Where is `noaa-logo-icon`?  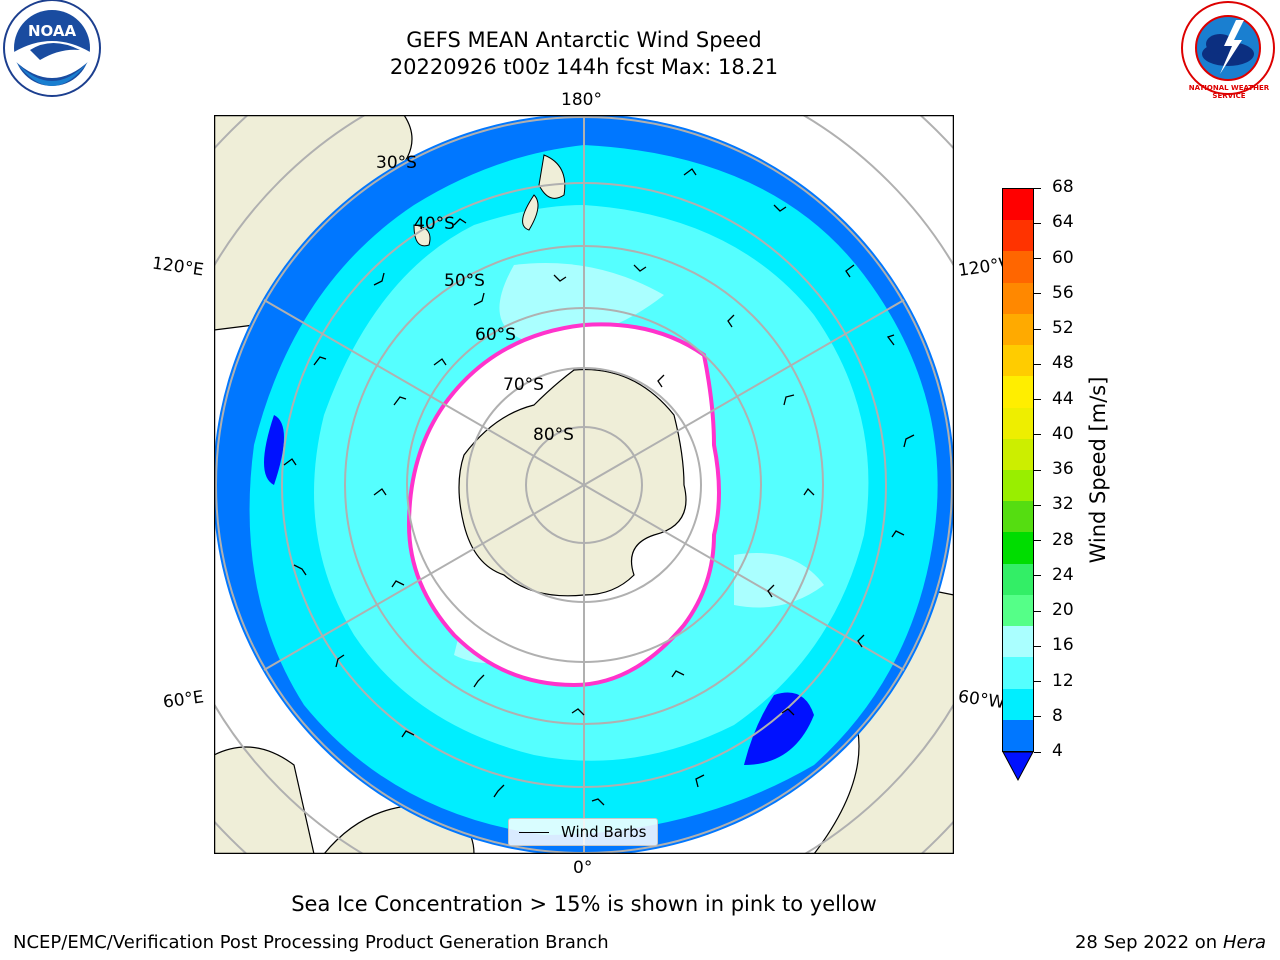
noaa-logo-icon is located at coordinates (53, 50).